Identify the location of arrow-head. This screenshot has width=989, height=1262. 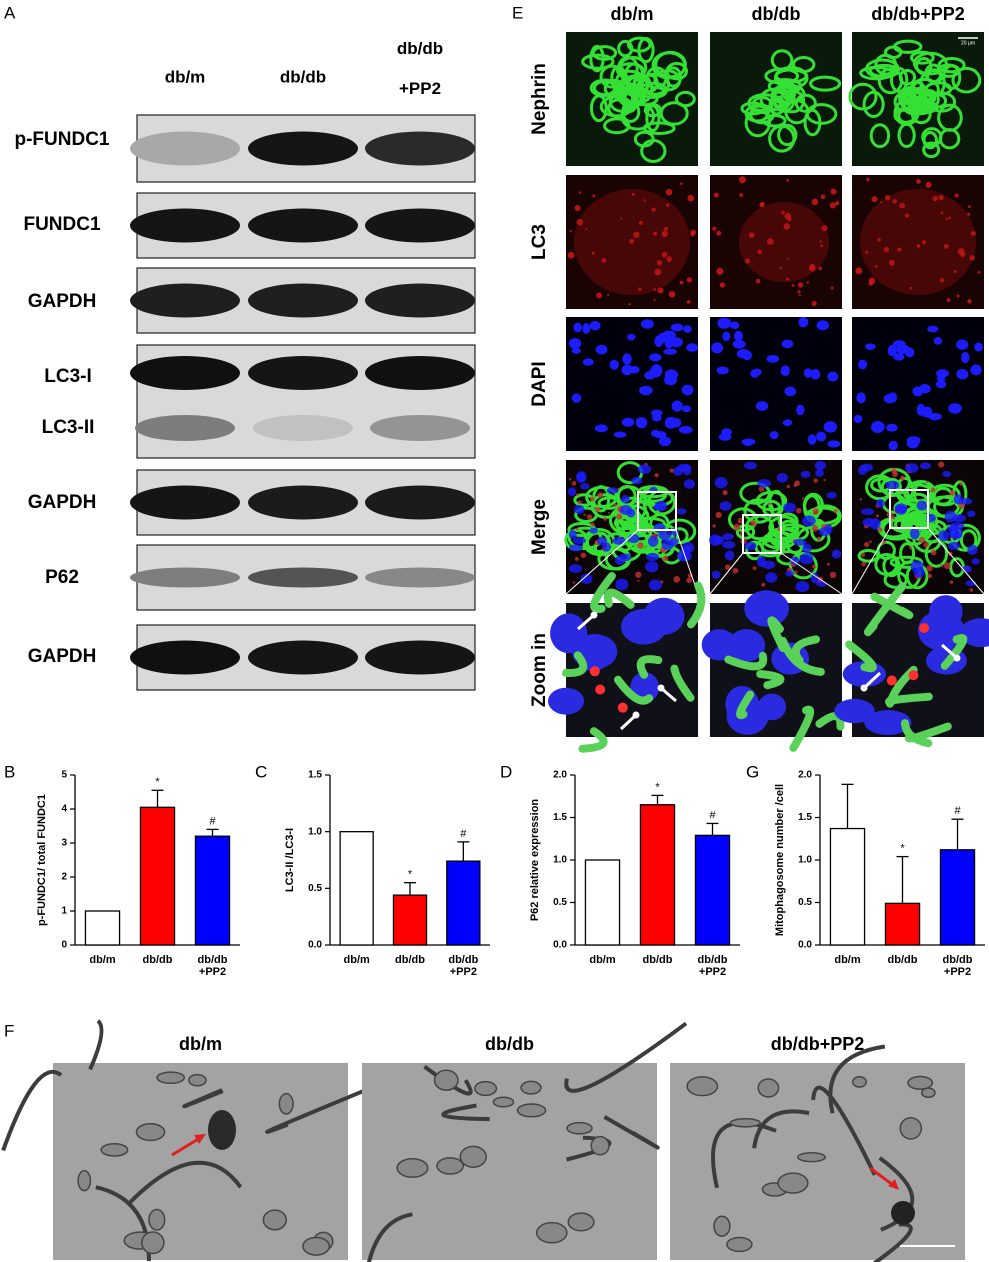
(864, 688).